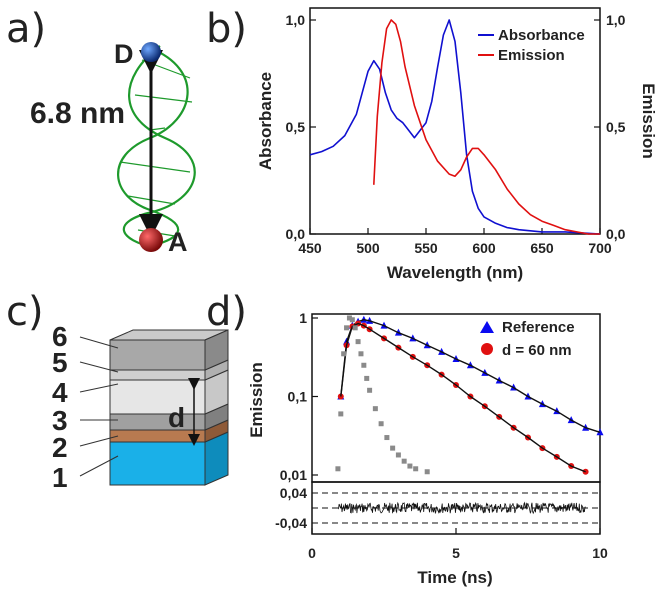 Image resolution: width=660 pixels, height=589 pixels. Describe the element at coordinates (60, 392) in the screenshot. I see `layer-label-4: 4` at that location.